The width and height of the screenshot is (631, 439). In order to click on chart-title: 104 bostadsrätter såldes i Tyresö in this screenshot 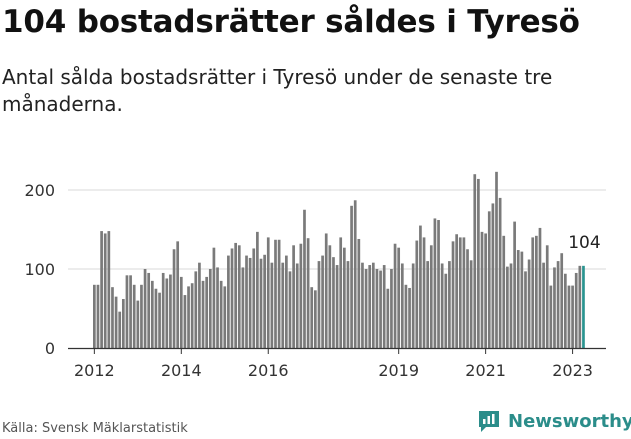, I will do `click(291, 22)`.